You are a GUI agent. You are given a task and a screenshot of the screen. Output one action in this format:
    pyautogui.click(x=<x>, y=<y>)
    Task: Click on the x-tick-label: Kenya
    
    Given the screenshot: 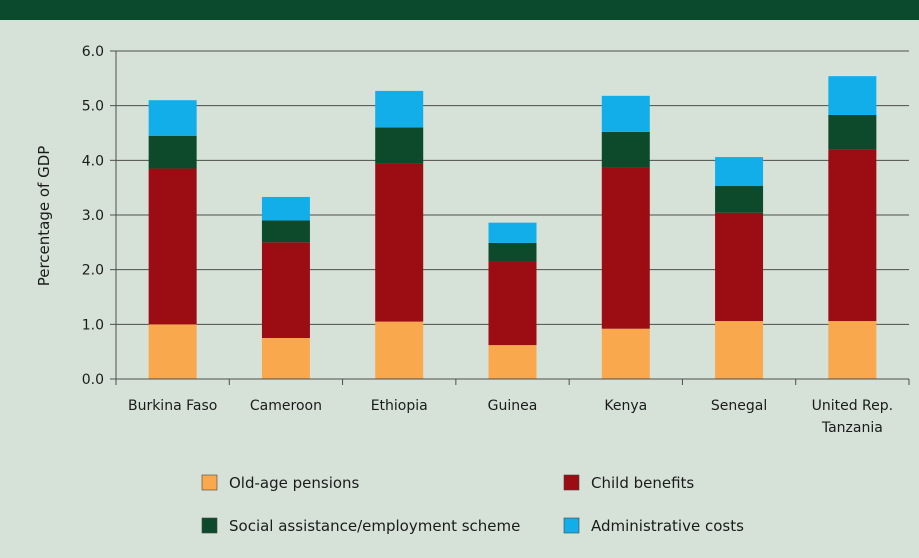 What is the action you would take?
    pyautogui.click(x=625, y=406)
    